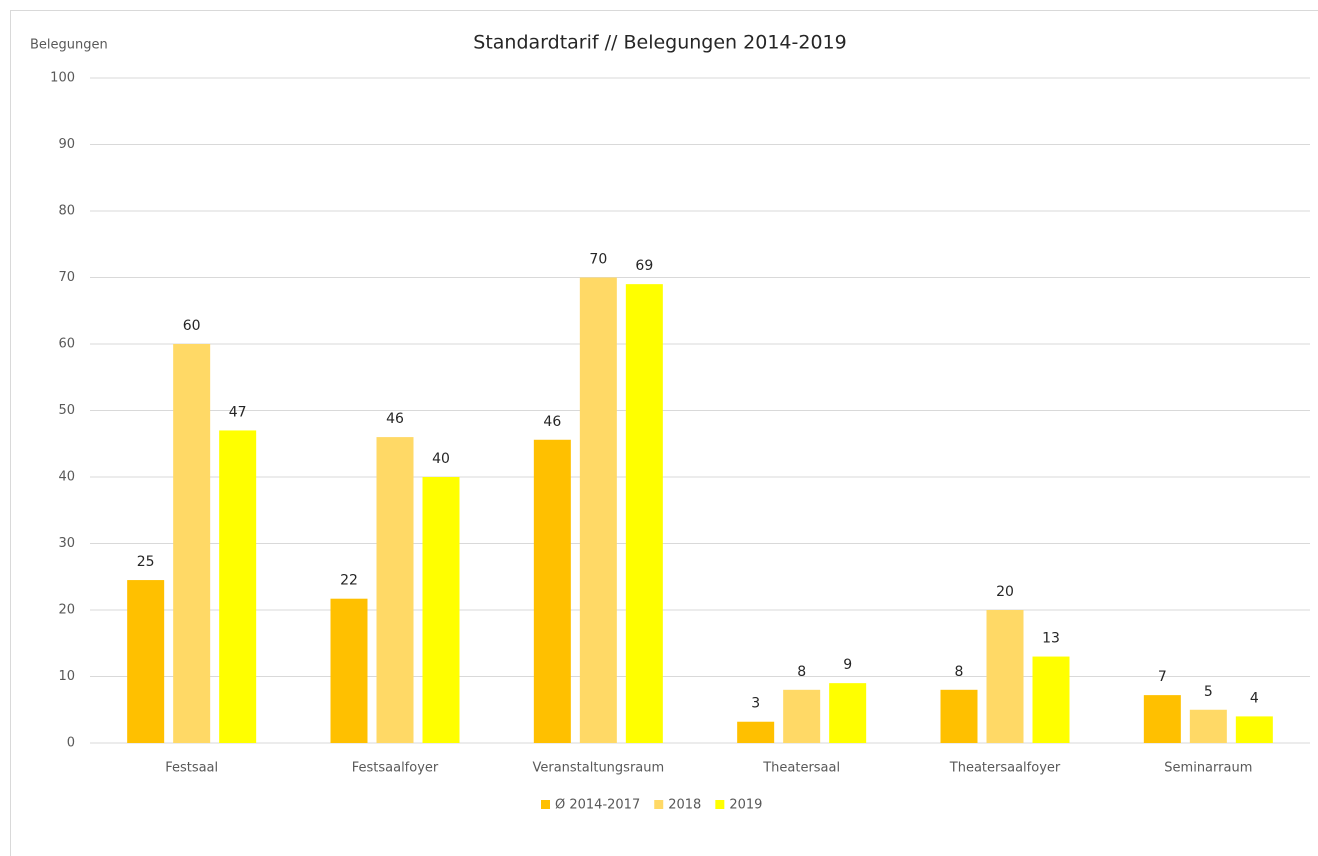 This screenshot has height=856, width=1318. Describe the element at coordinates (1208, 768) in the screenshot. I see `x-tick-label: Seminarraum` at that location.